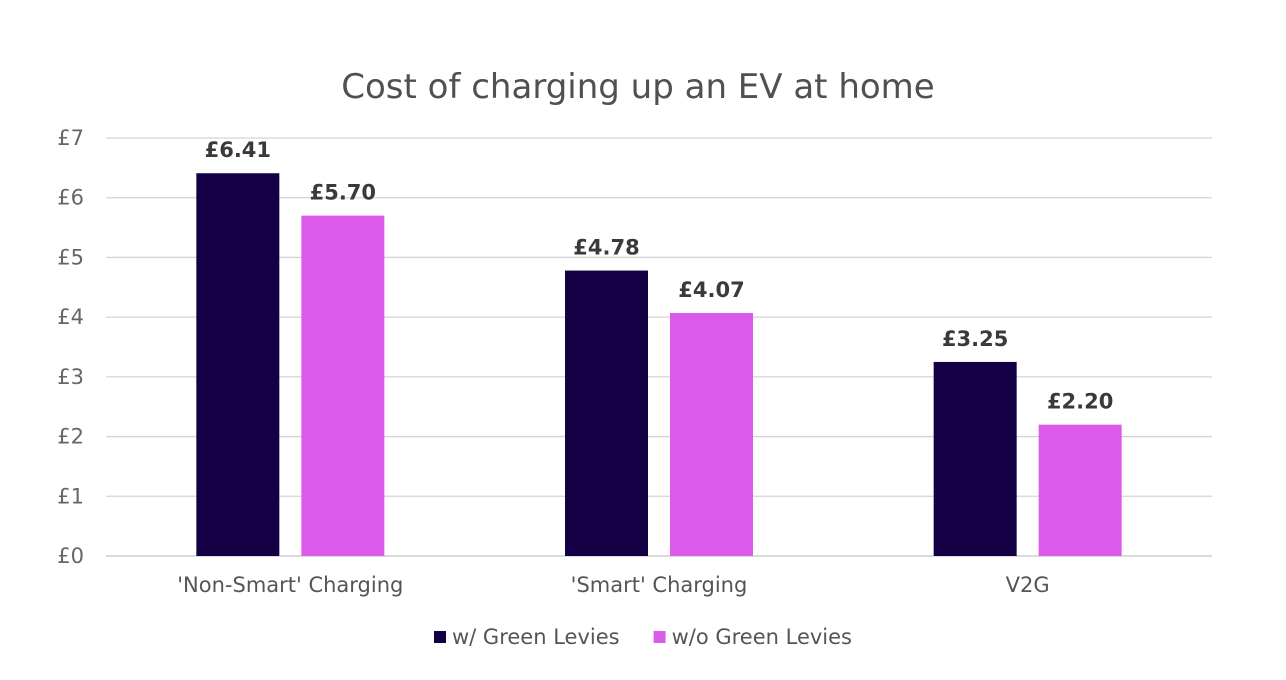 The width and height of the screenshot is (1286, 680). I want to click on data-label: £3.25, so click(975, 339).